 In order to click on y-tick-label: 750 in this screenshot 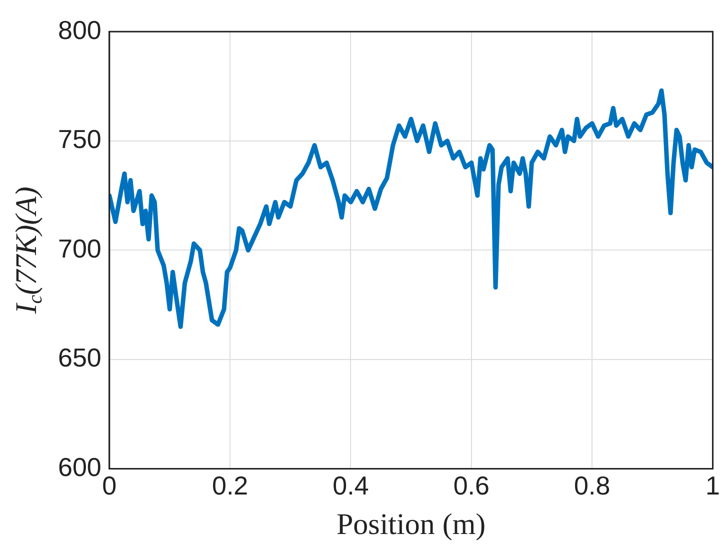, I will do `click(80, 139)`.